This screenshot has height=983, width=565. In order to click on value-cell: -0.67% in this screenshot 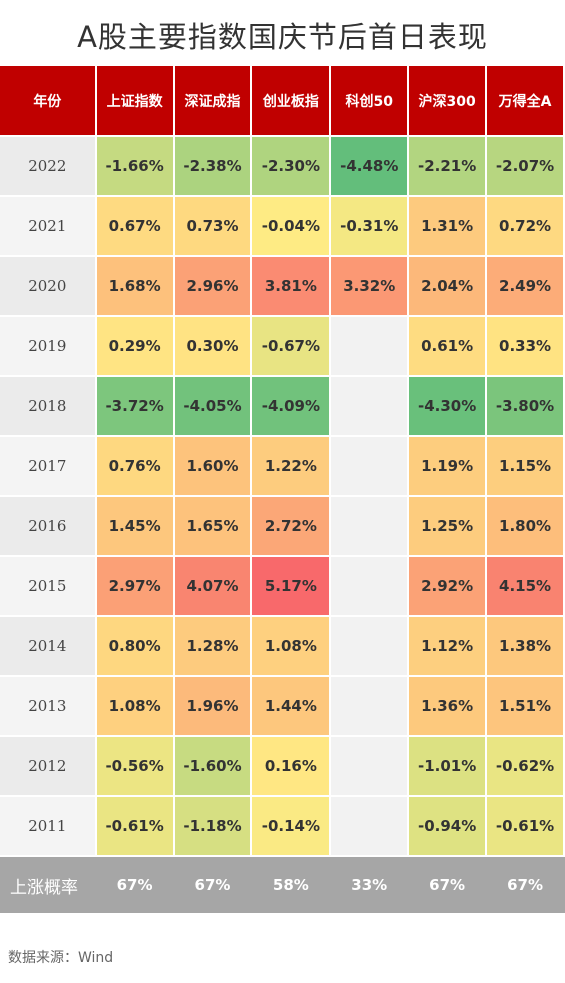, I will do `click(291, 346)`.